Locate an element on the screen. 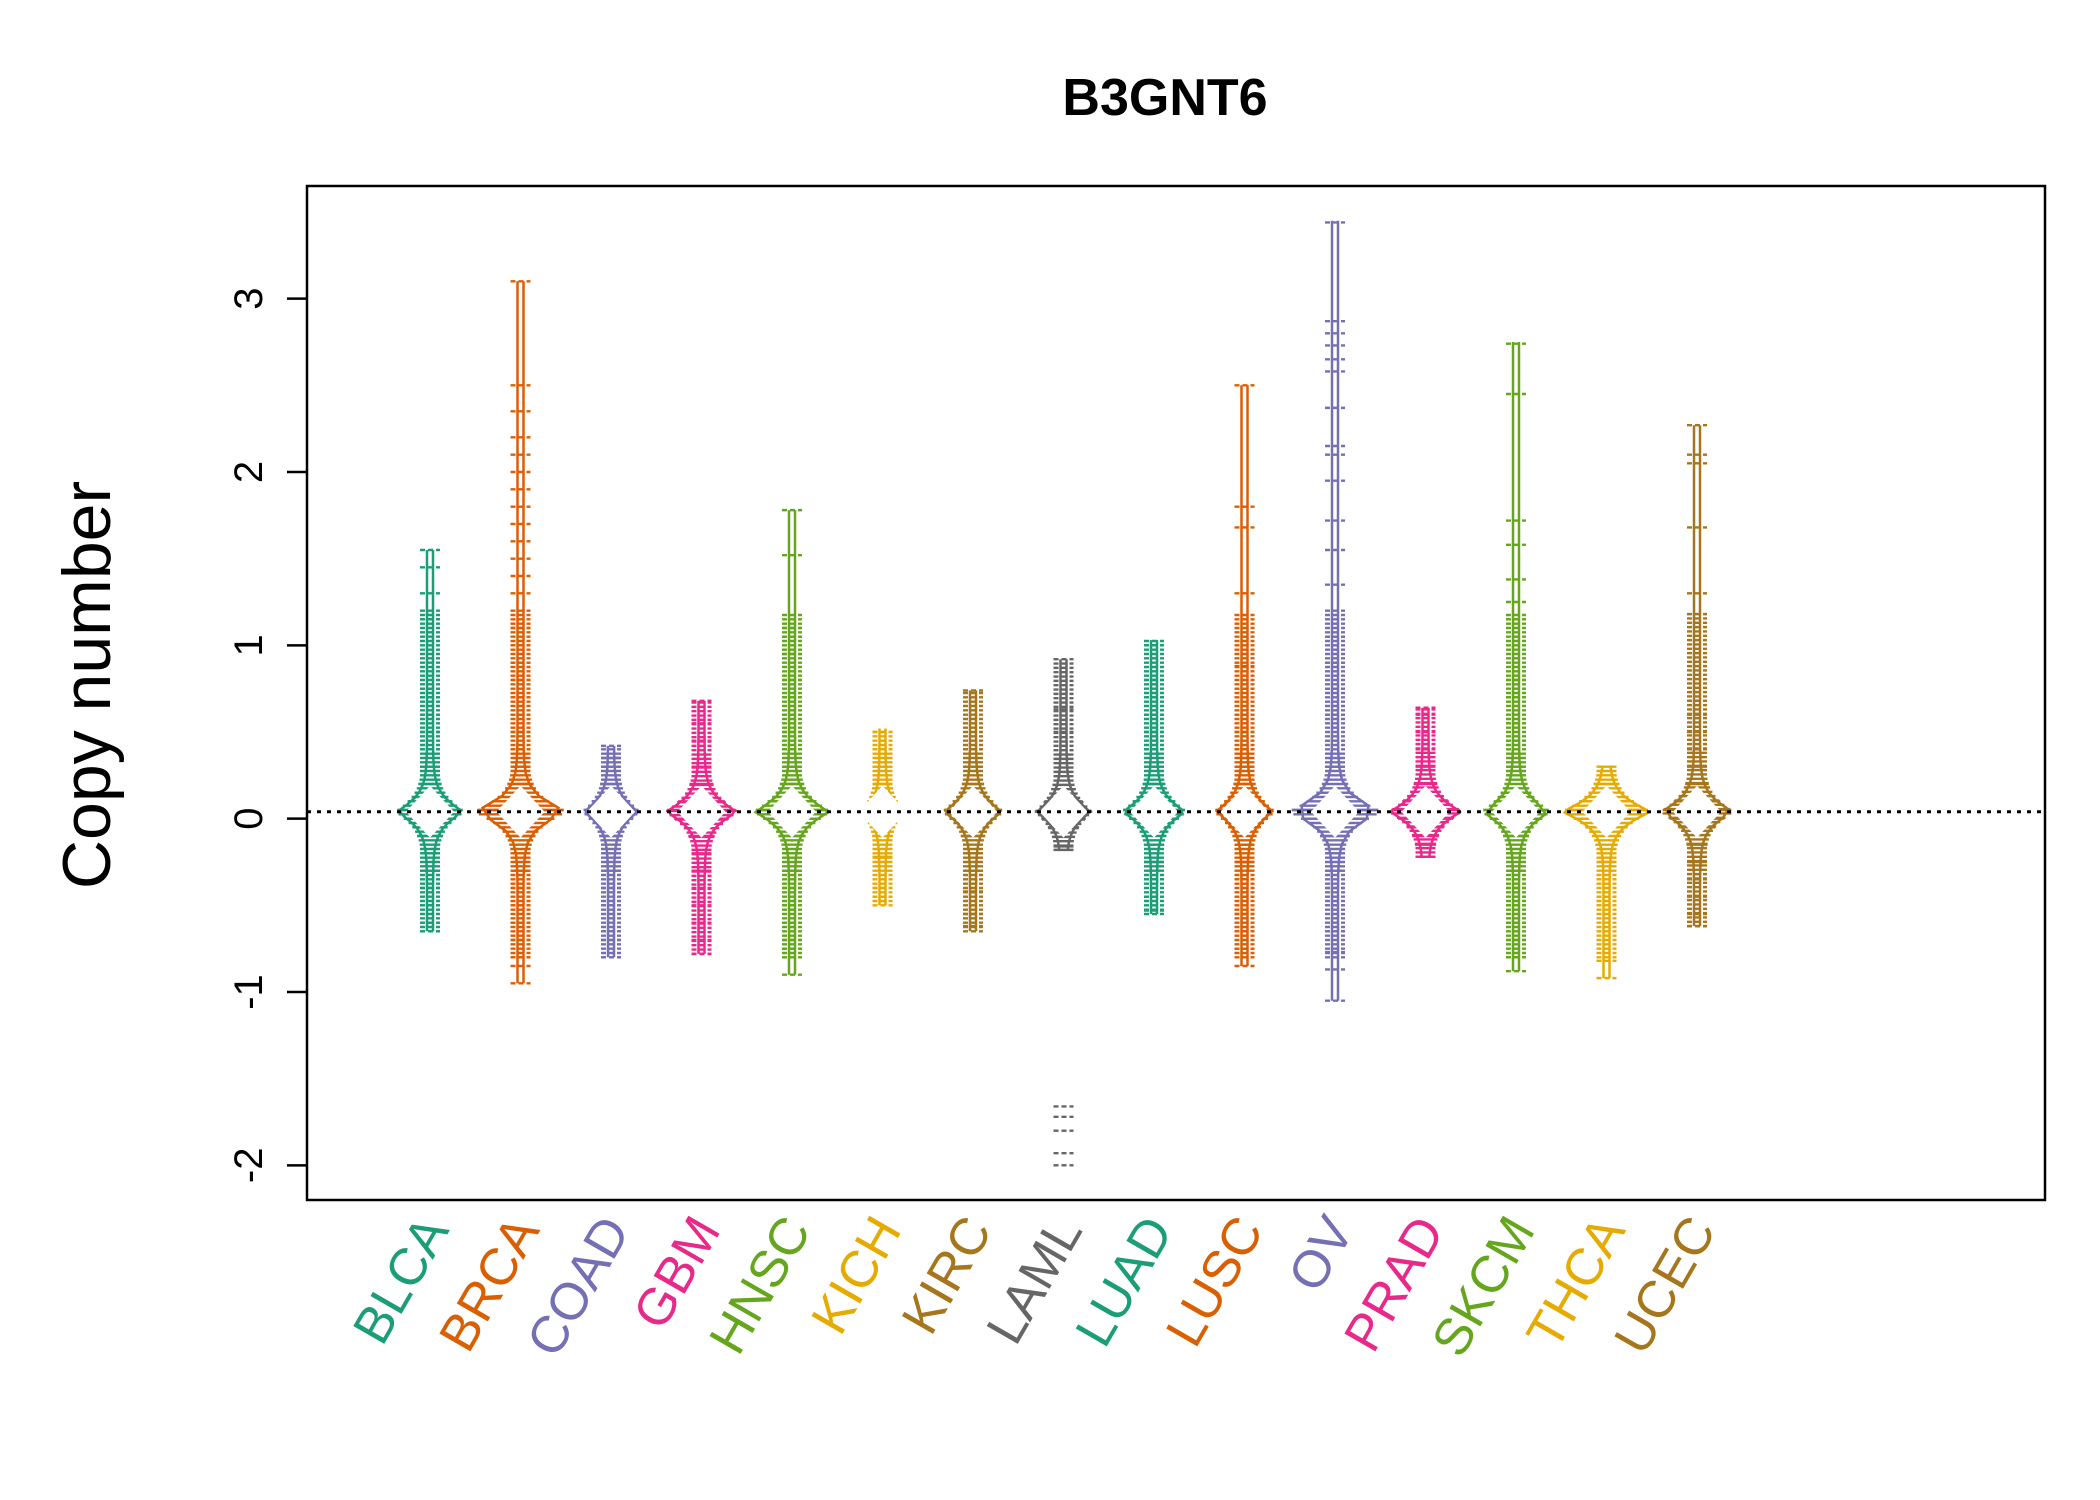 Image resolution: width=2100 pixels, height=1500 pixels. bean-ov is located at coordinates (1335, 611).